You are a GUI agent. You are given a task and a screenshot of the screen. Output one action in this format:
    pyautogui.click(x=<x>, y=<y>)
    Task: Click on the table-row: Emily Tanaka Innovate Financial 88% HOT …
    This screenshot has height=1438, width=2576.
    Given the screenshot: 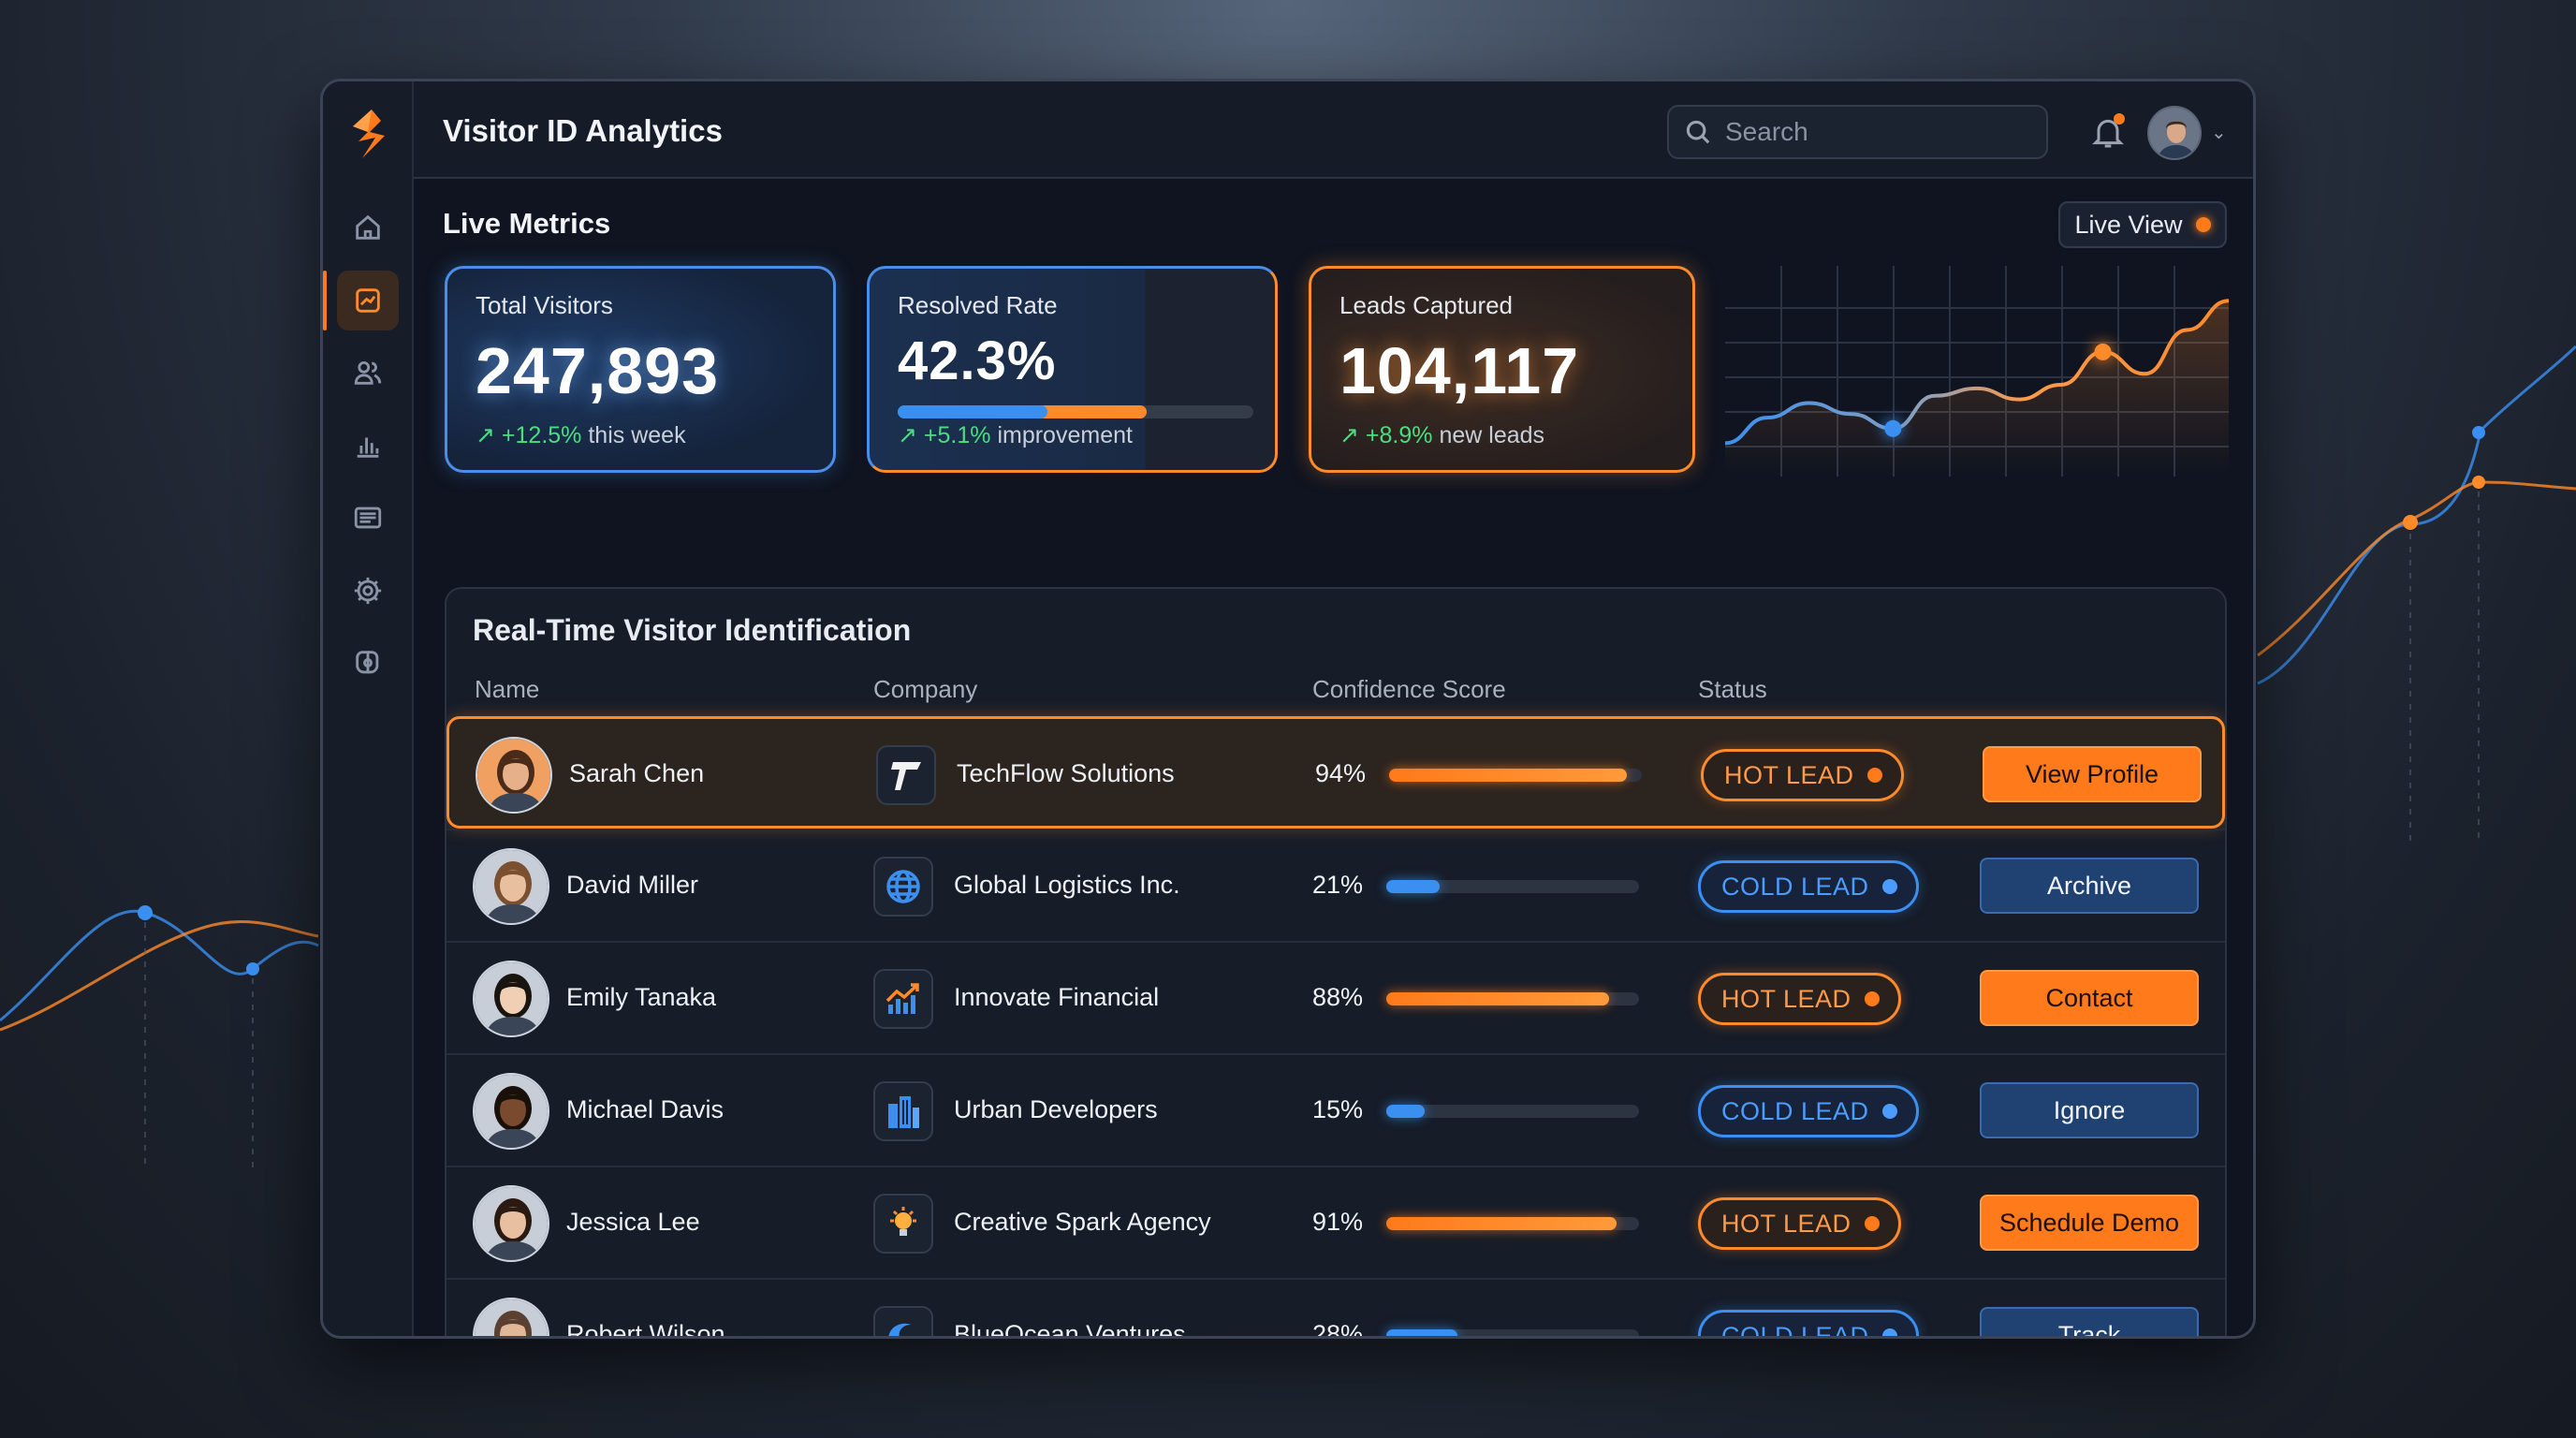 What is the action you would take?
    pyautogui.click(x=1335, y=997)
    